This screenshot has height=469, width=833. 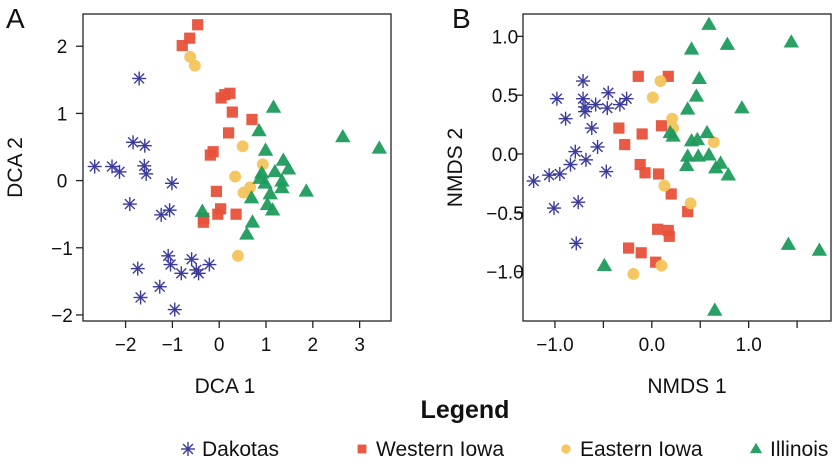 What do you see at coordinates (230, 449) in the screenshot?
I see `legend-item-dakotas: Dakotas` at bounding box center [230, 449].